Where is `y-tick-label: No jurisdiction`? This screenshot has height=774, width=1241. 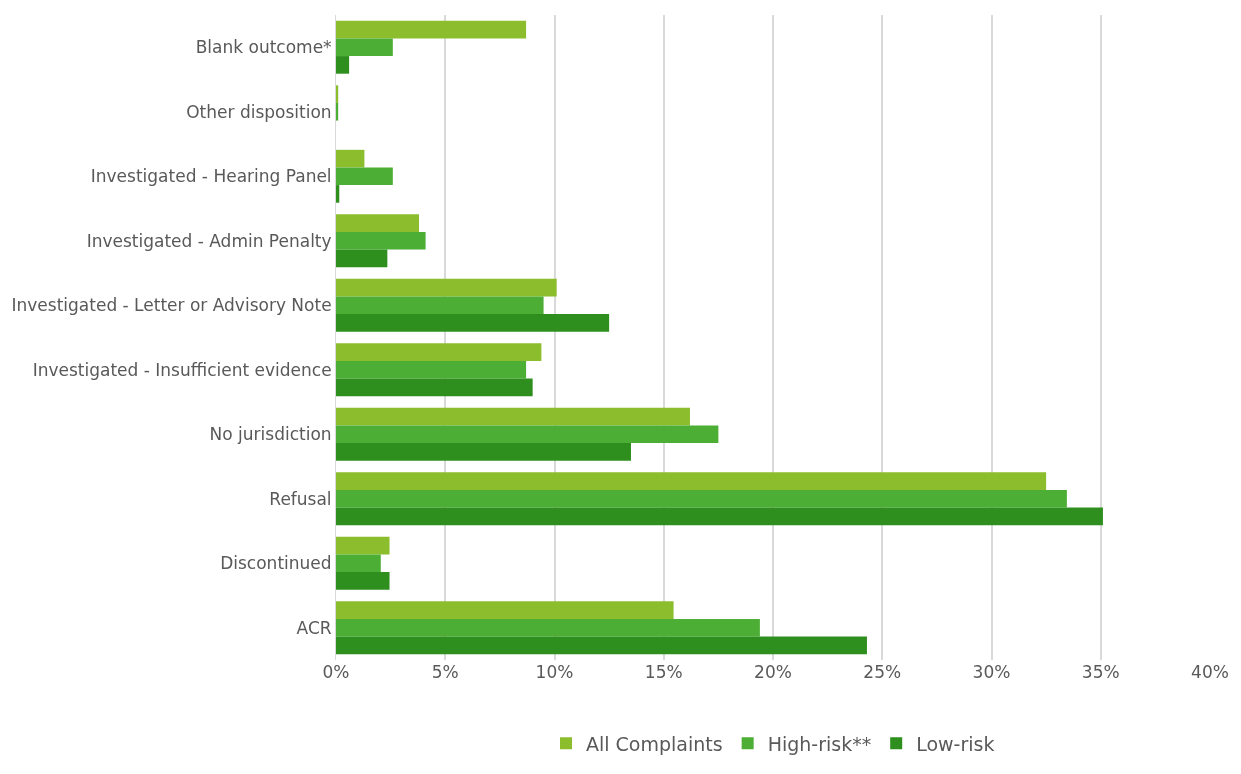 y-tick-label: No jurisdiction is located at coordinates (270, 434).